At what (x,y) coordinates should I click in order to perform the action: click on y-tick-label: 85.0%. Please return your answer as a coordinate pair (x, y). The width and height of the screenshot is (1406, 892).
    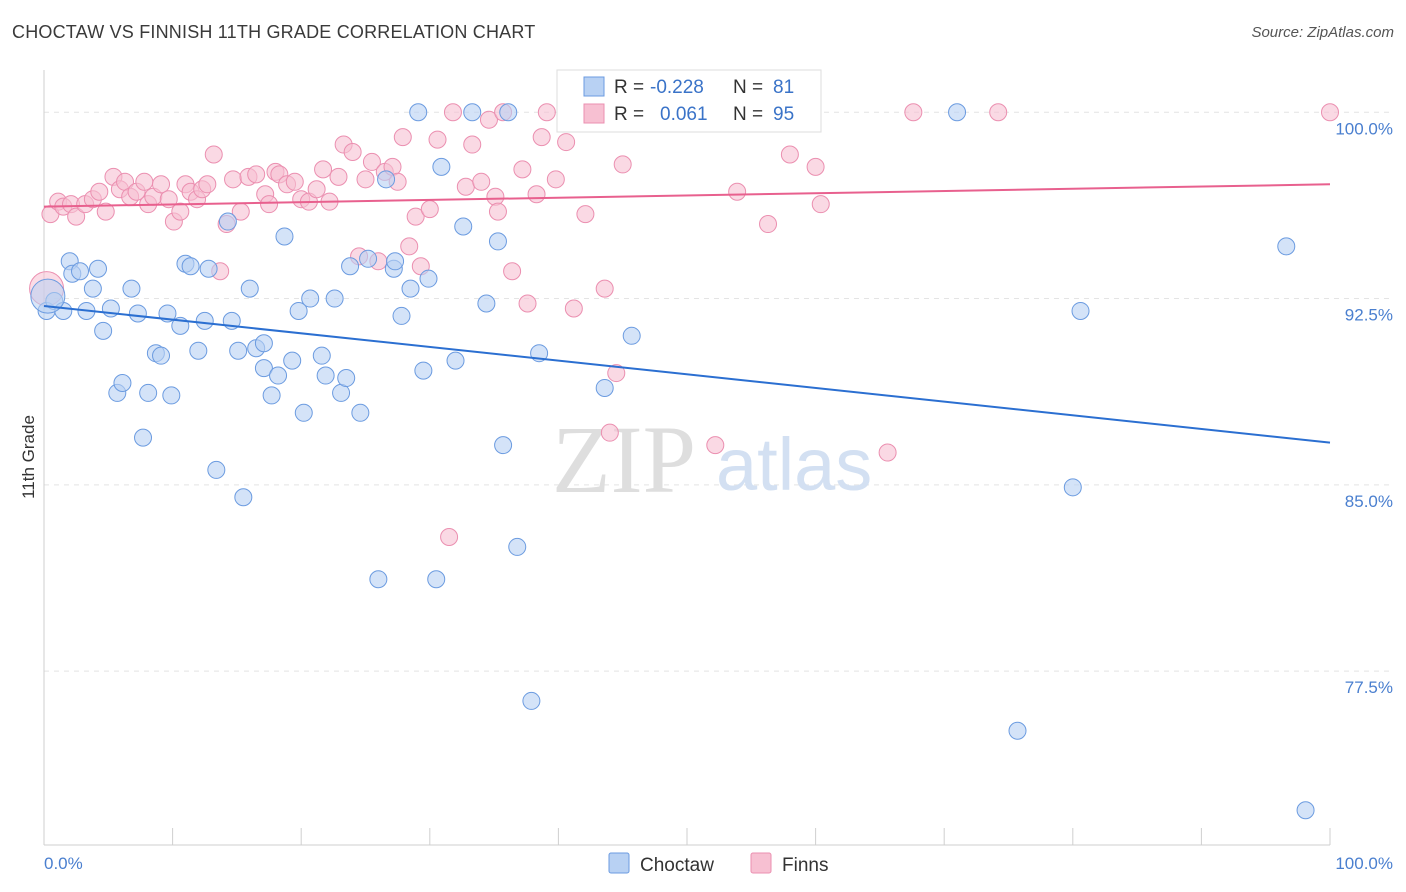
    Looking at the image, I should click on (1369, 501).